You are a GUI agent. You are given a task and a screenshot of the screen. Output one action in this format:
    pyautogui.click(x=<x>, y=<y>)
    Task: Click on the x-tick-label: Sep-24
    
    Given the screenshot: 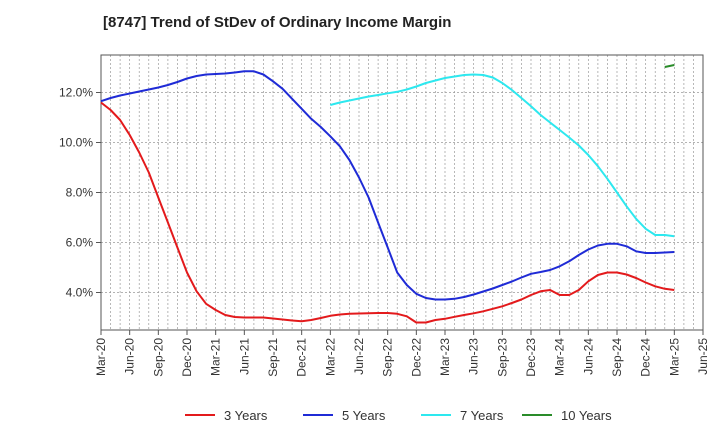 What is the action you would take?
    pyautogui.click(x=617, y=357)
    